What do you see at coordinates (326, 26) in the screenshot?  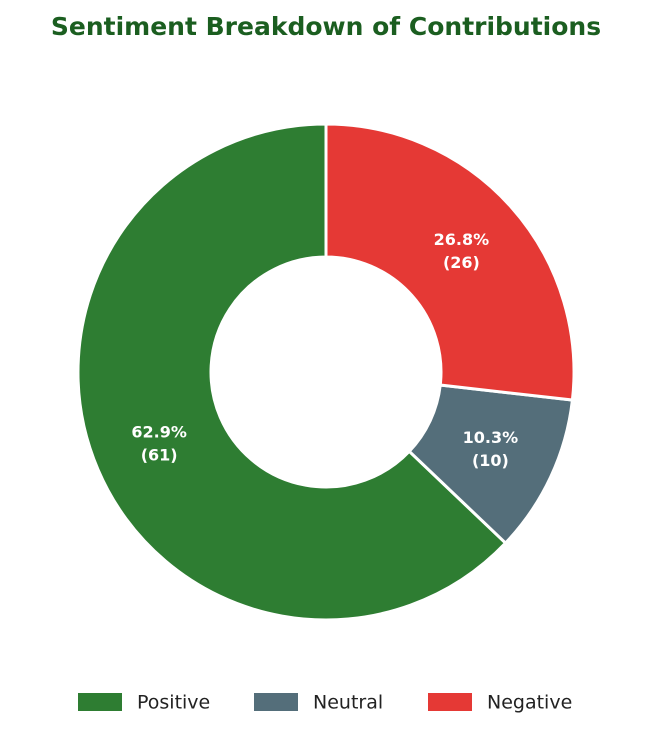 I see `chart-title: Sentiment Breakdown of Contributions` at bounding box center [326, 26].